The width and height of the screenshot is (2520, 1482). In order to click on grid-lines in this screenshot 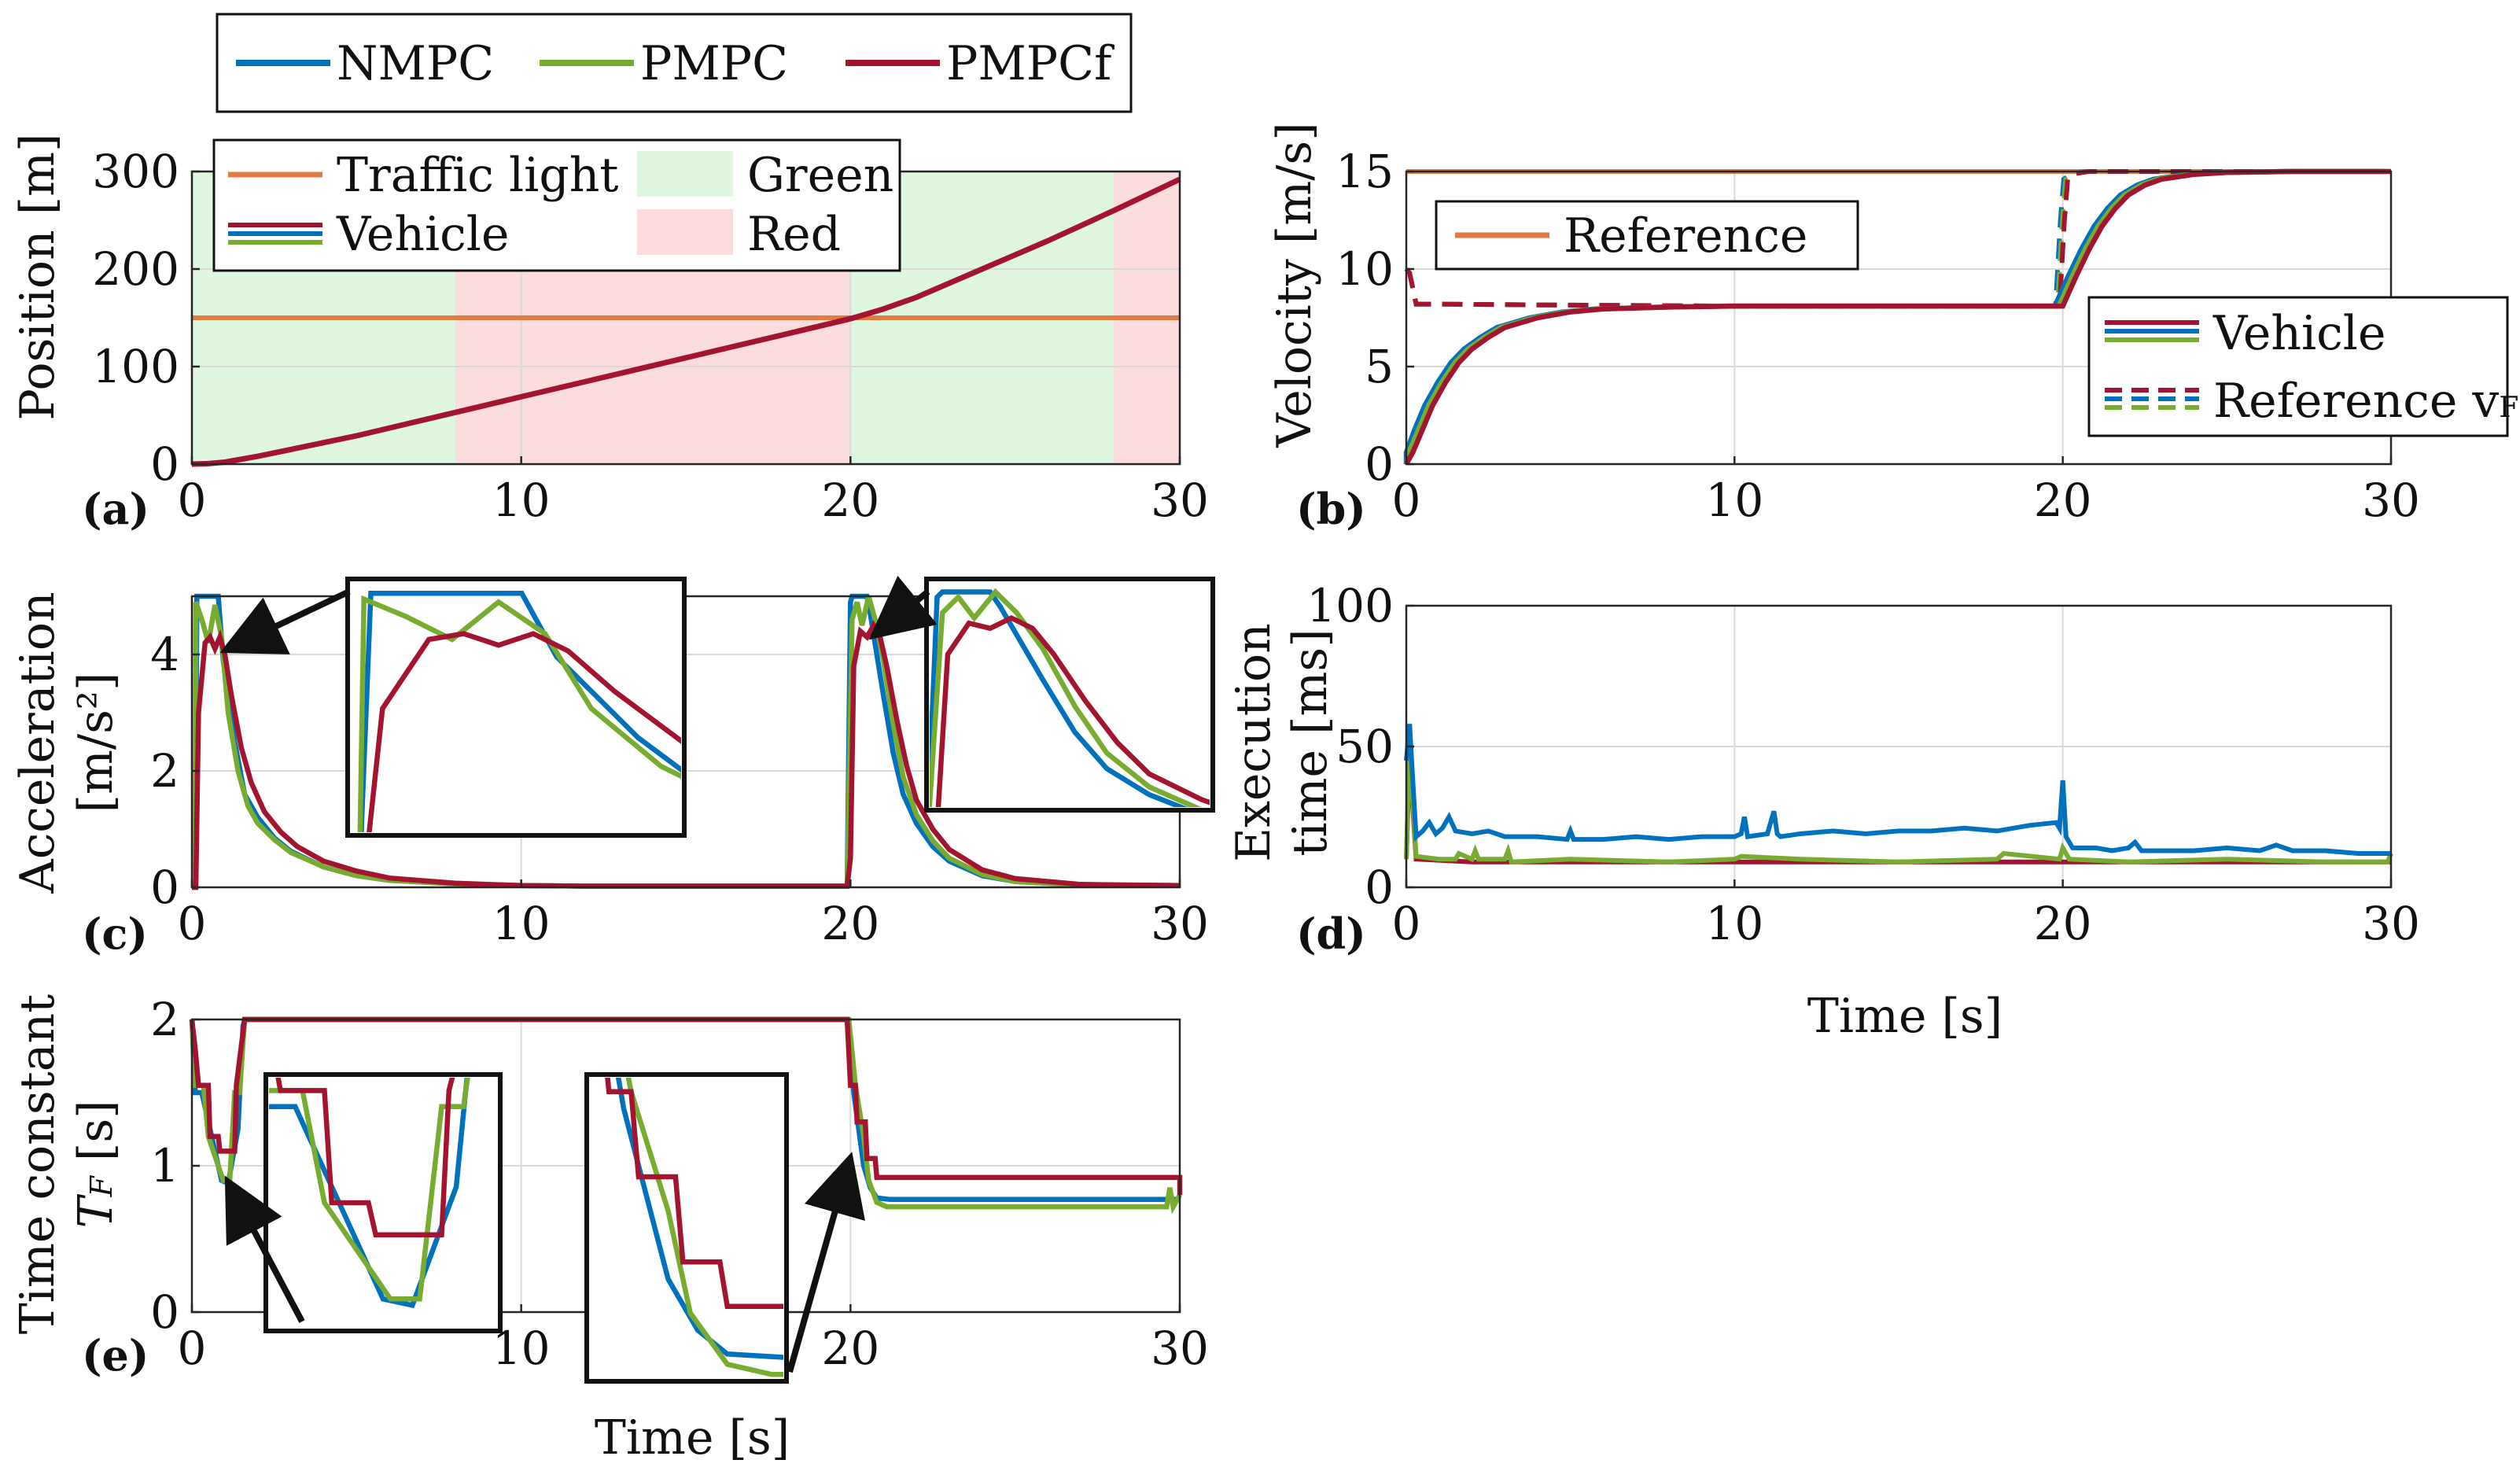, I will do `click(1899, 746)`.